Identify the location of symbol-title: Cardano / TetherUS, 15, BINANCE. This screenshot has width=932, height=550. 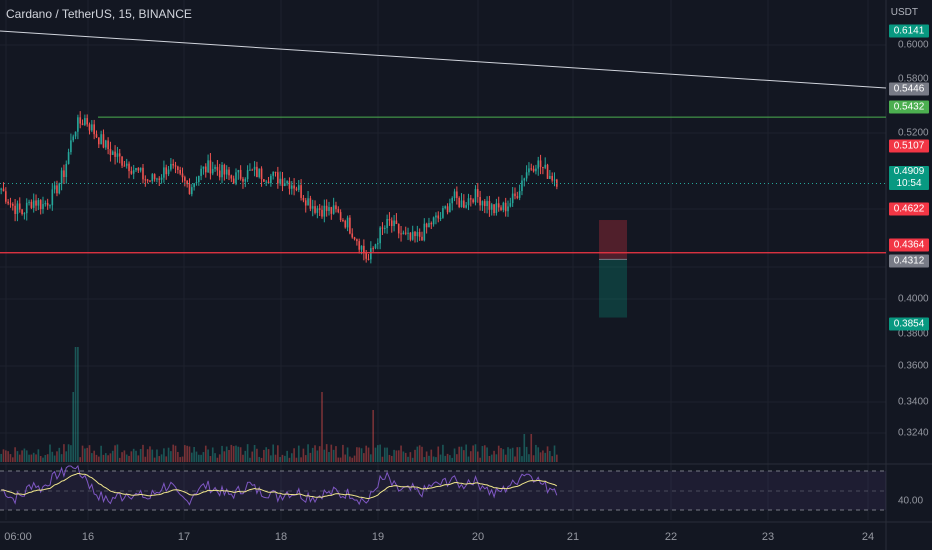
(99, 14).